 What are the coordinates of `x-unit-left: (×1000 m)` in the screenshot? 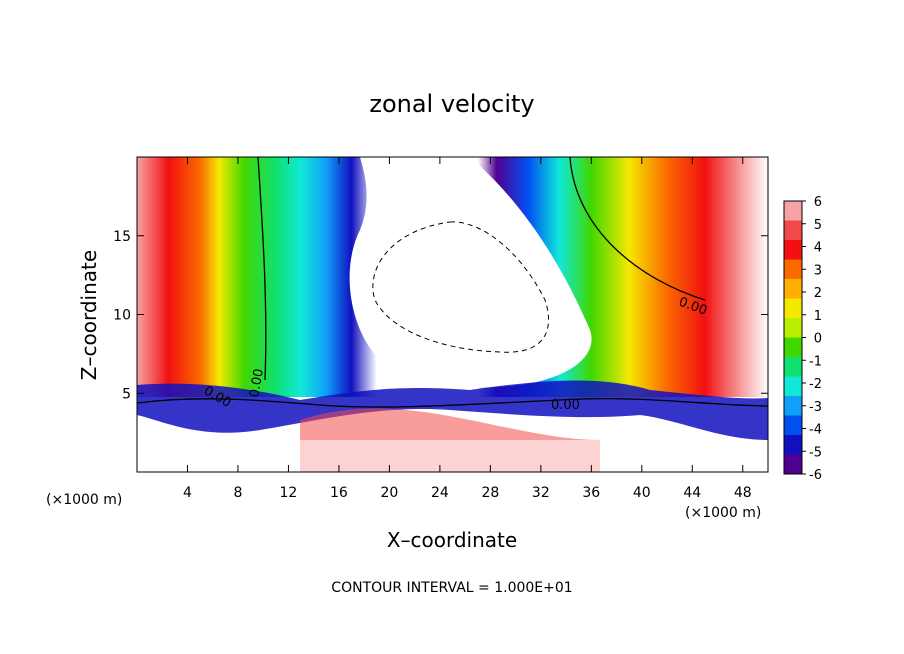 It's located at (84, 500).